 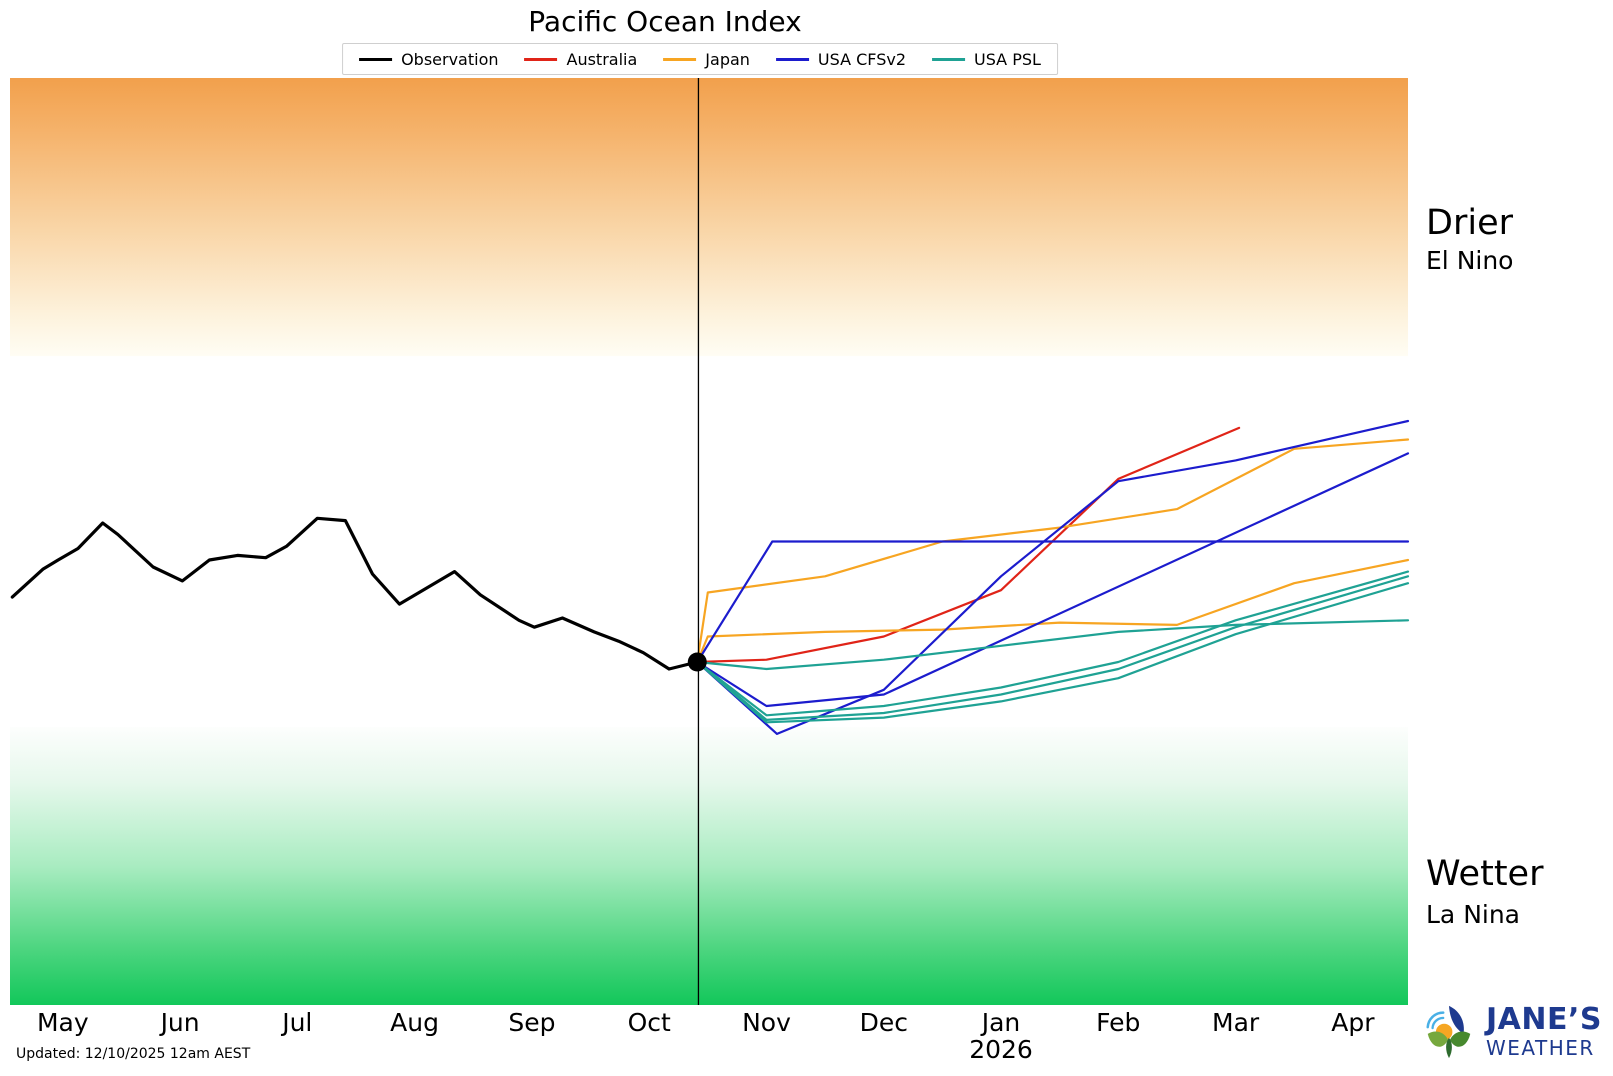 I want to click on now-marker, so click(x=697, y=541).